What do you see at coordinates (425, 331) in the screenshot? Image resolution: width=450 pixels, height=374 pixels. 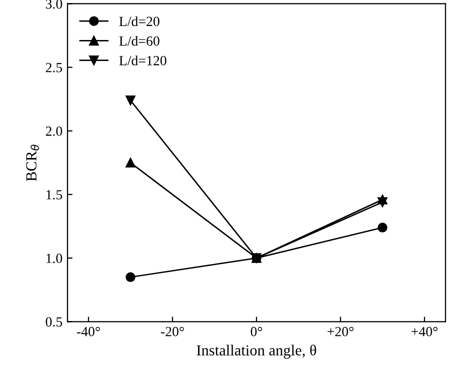 I see `x-tick-label: +40°` at bounding box center [425, 331].